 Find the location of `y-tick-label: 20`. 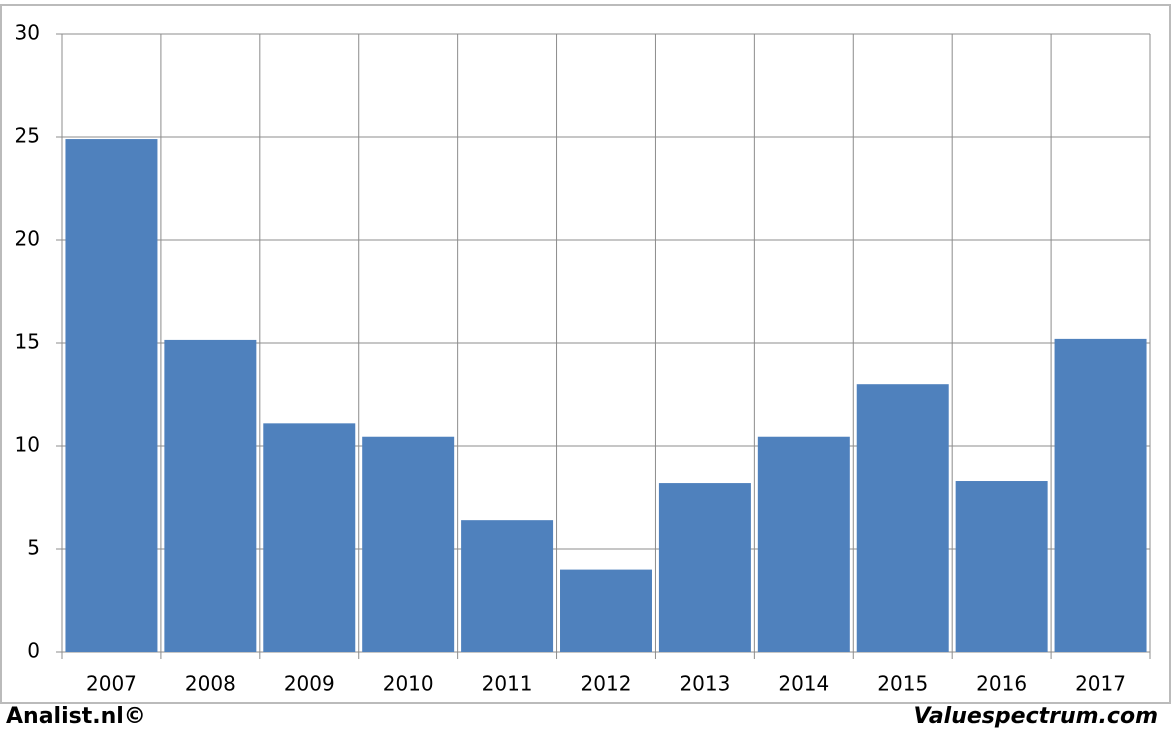

y-tick-label: 20 is located at coordinates (27, 239).